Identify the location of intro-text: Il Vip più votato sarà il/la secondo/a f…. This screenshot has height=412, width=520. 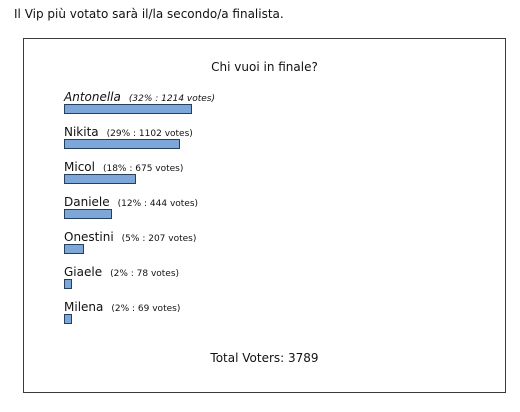
(149, 14).